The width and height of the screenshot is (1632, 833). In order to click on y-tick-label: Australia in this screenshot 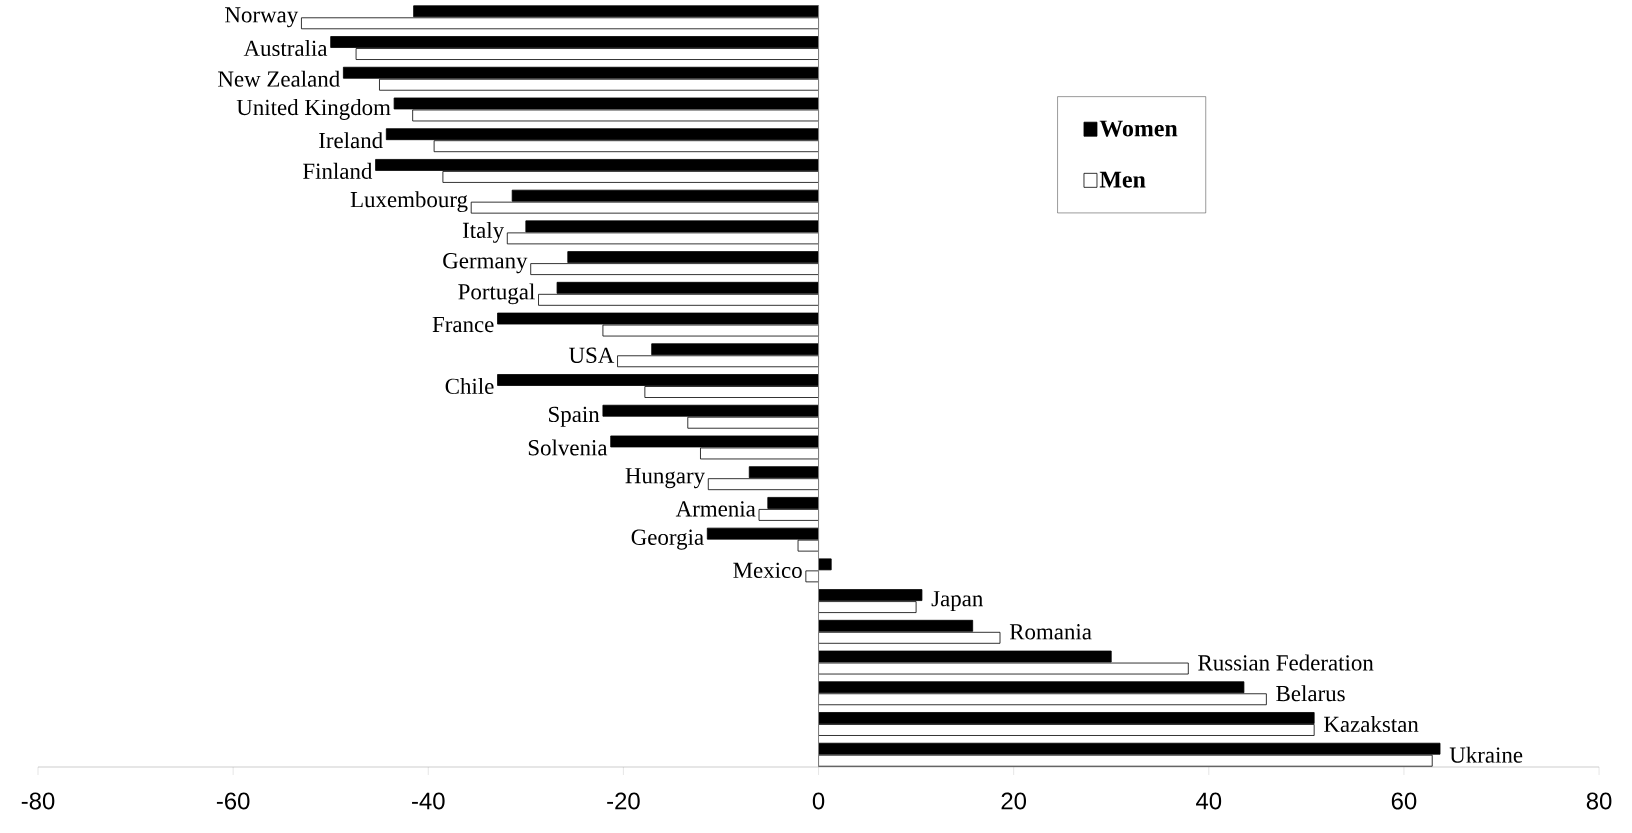, I will do `click(285, 48)`.